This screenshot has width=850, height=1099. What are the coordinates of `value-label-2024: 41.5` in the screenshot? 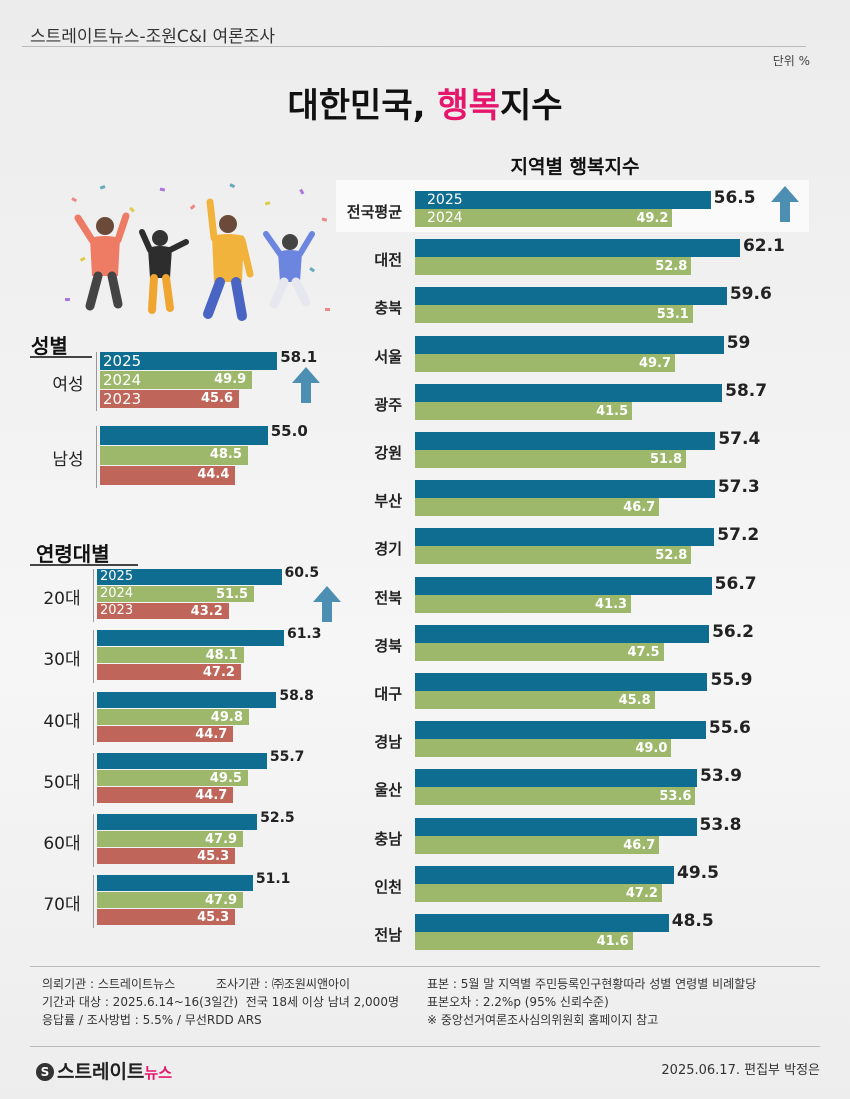 It's located at (612, 411).